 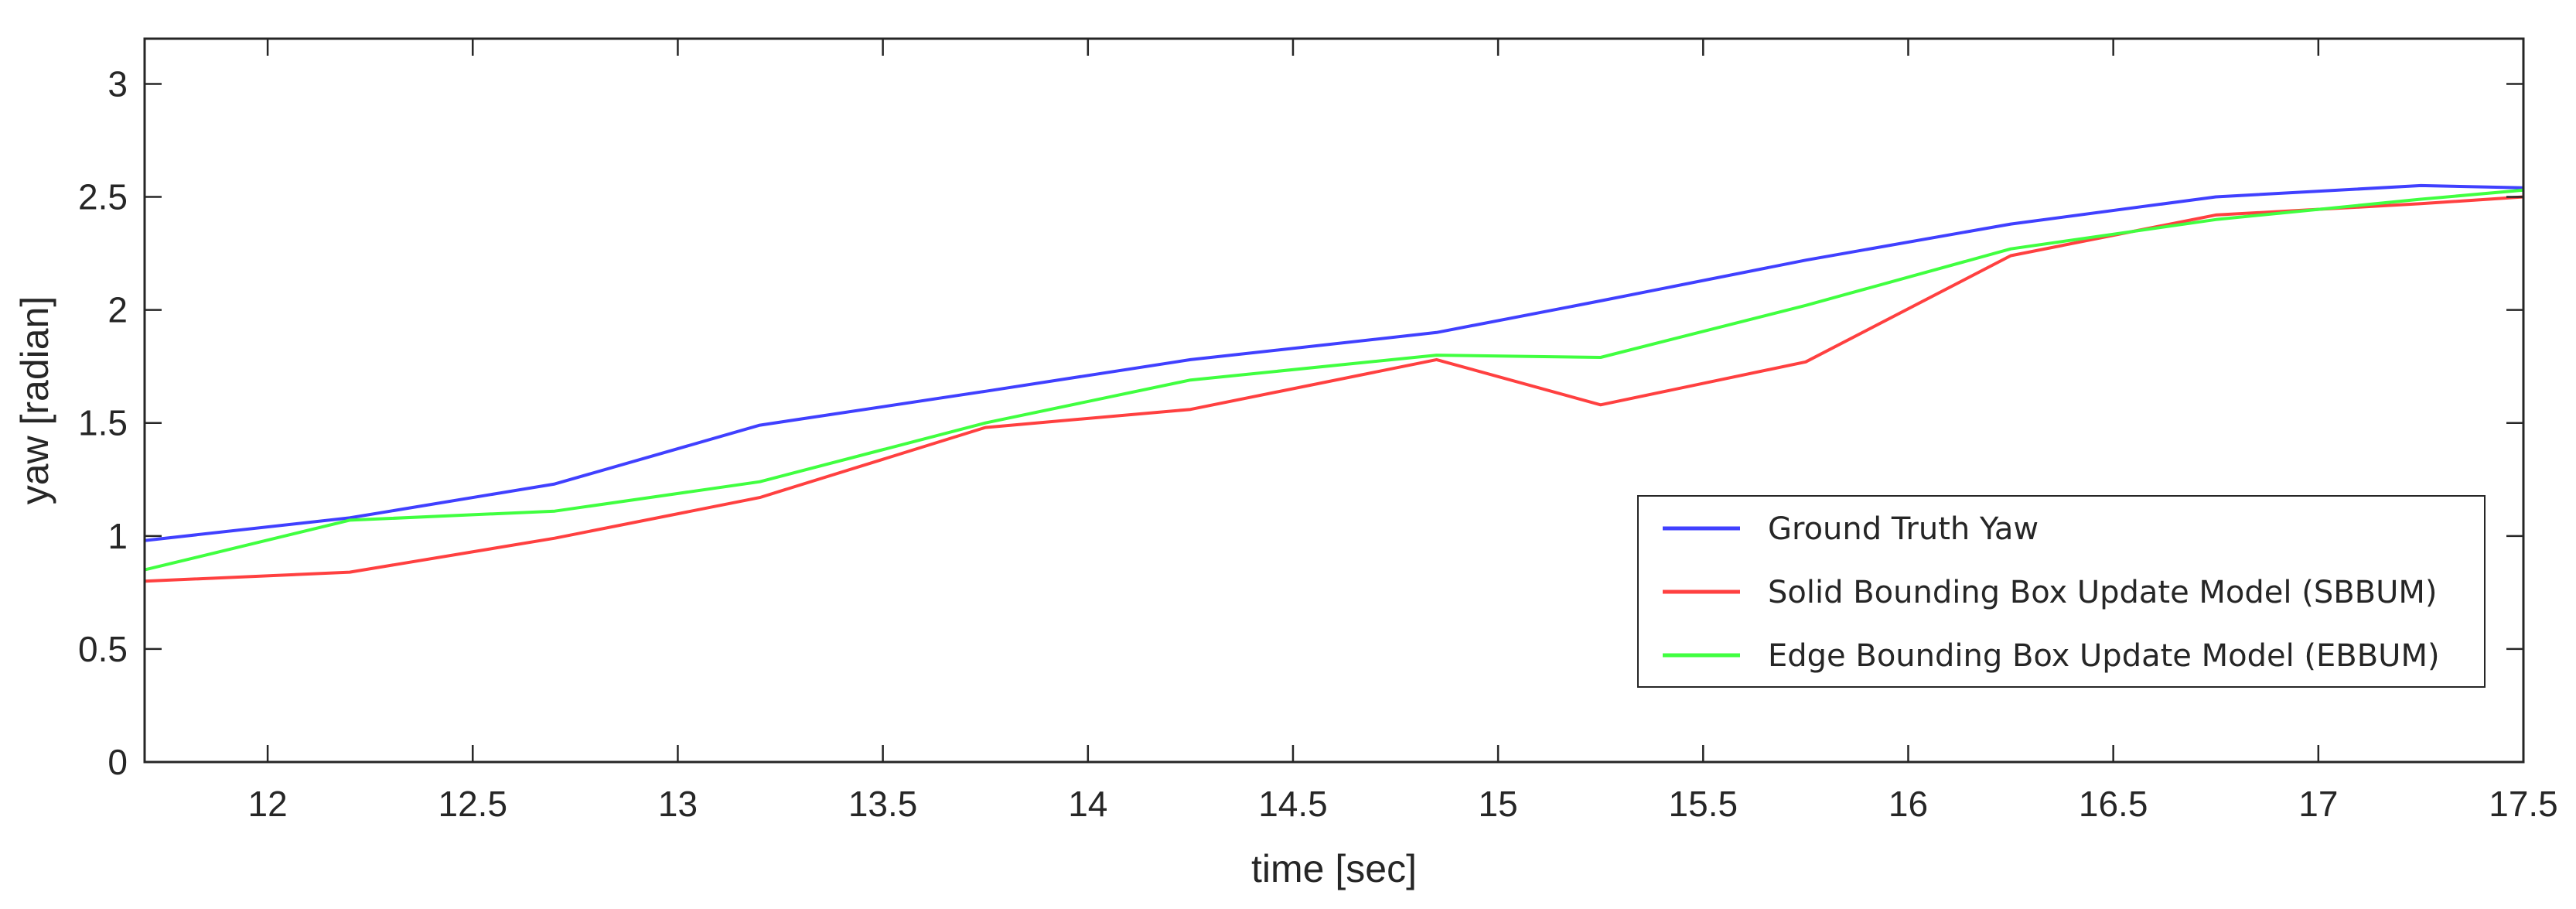 What do you see at coordinates (118, 83) in the screenshot?
I see `y-tick-label: 3` at bounding box center [118, 83].